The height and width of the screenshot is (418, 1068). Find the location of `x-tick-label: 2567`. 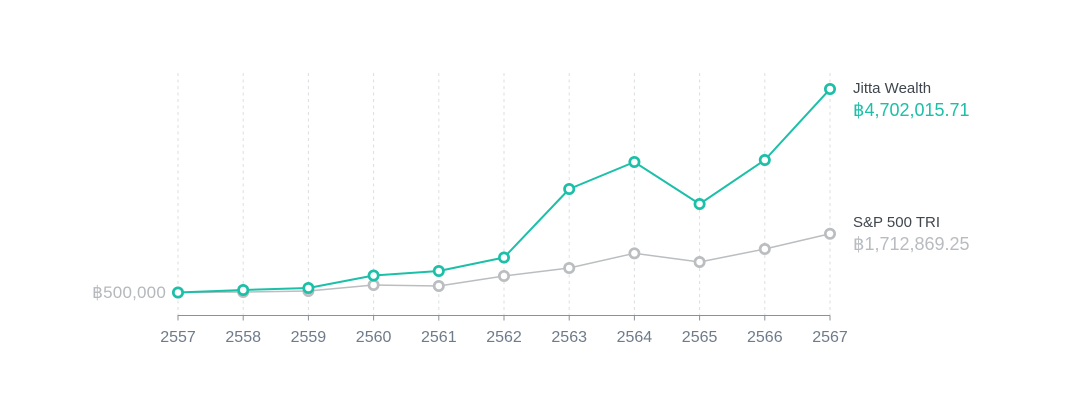

x-tick-label: 2567 is located at coordinates (830, 337).